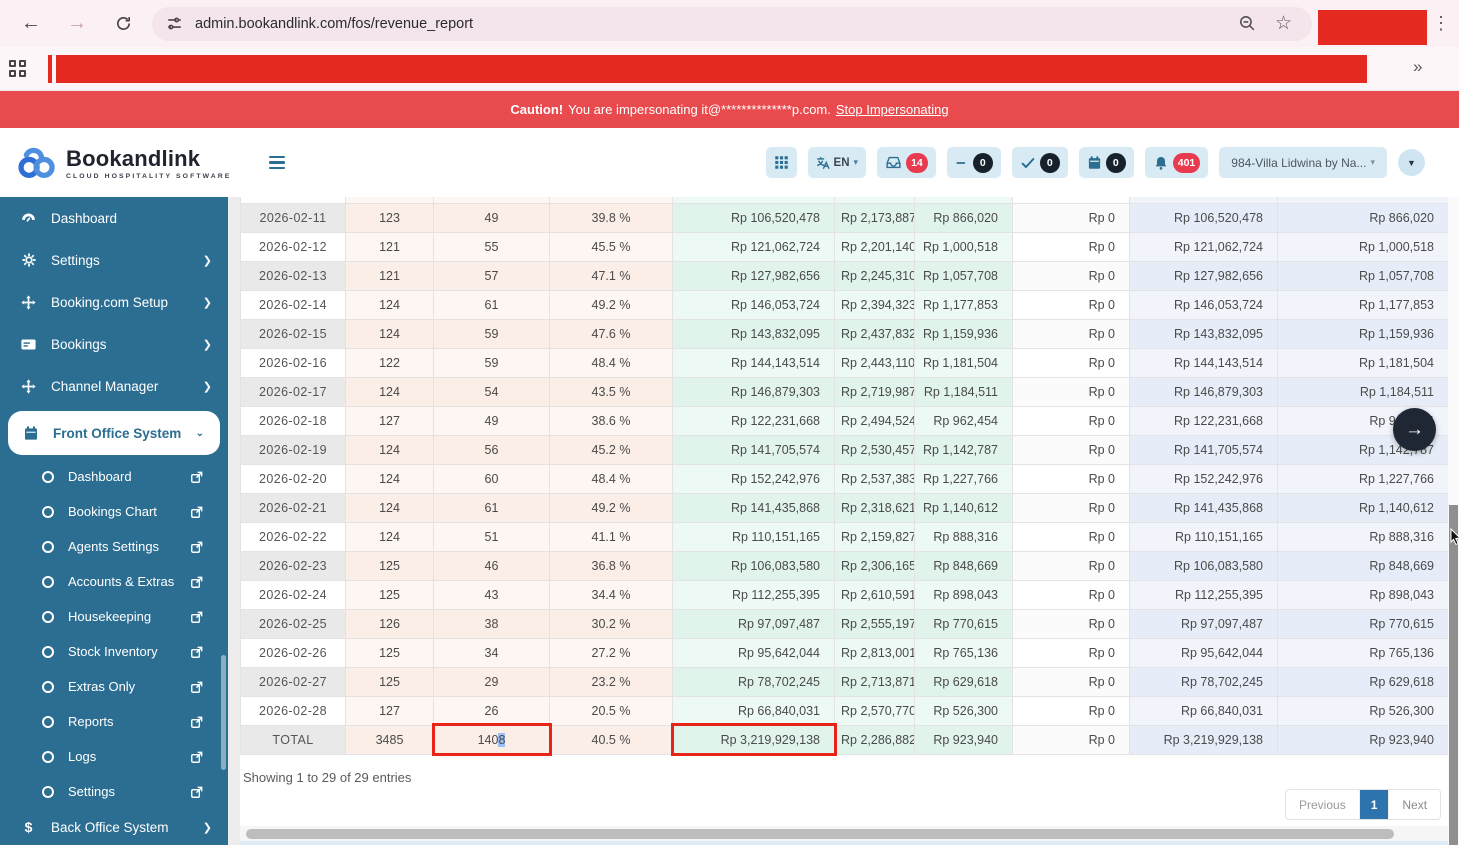 The width and height of the screenshot is (1459, 845). Describe the element at coordinates (906, 162) in the screenshot. I see `messages-button: 14` at that location.